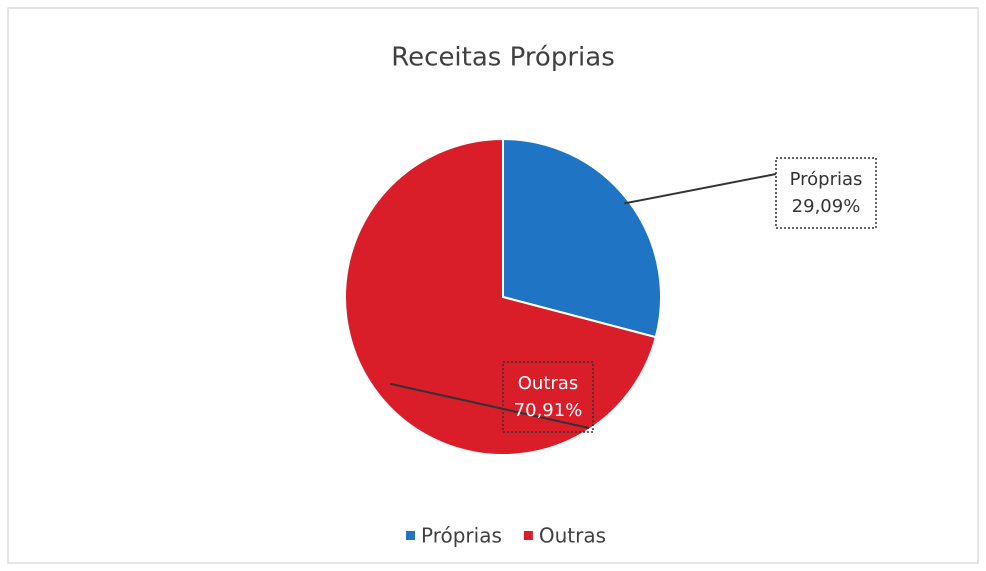 The width and height of the screenshot is (986, 571). I want to click on legend-label: Outras, so click(572, 536).